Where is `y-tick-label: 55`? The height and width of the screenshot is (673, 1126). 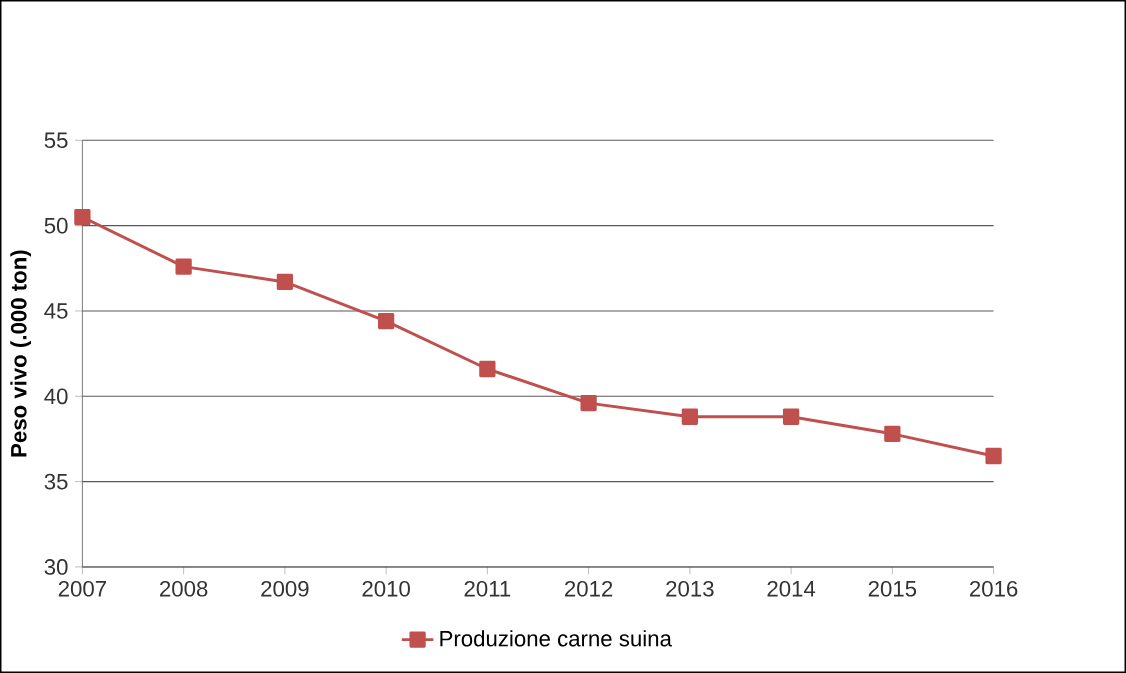 y-tick-label: 55 is located at coordinates (56, 140).